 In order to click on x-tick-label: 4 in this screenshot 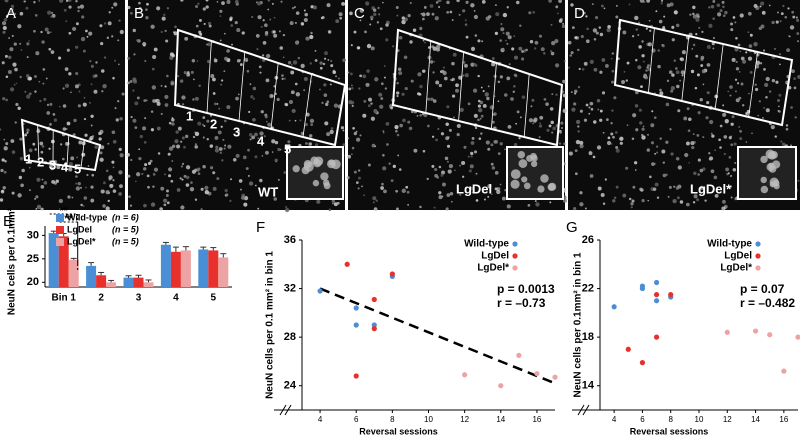, I will do `click(176, 298)`.